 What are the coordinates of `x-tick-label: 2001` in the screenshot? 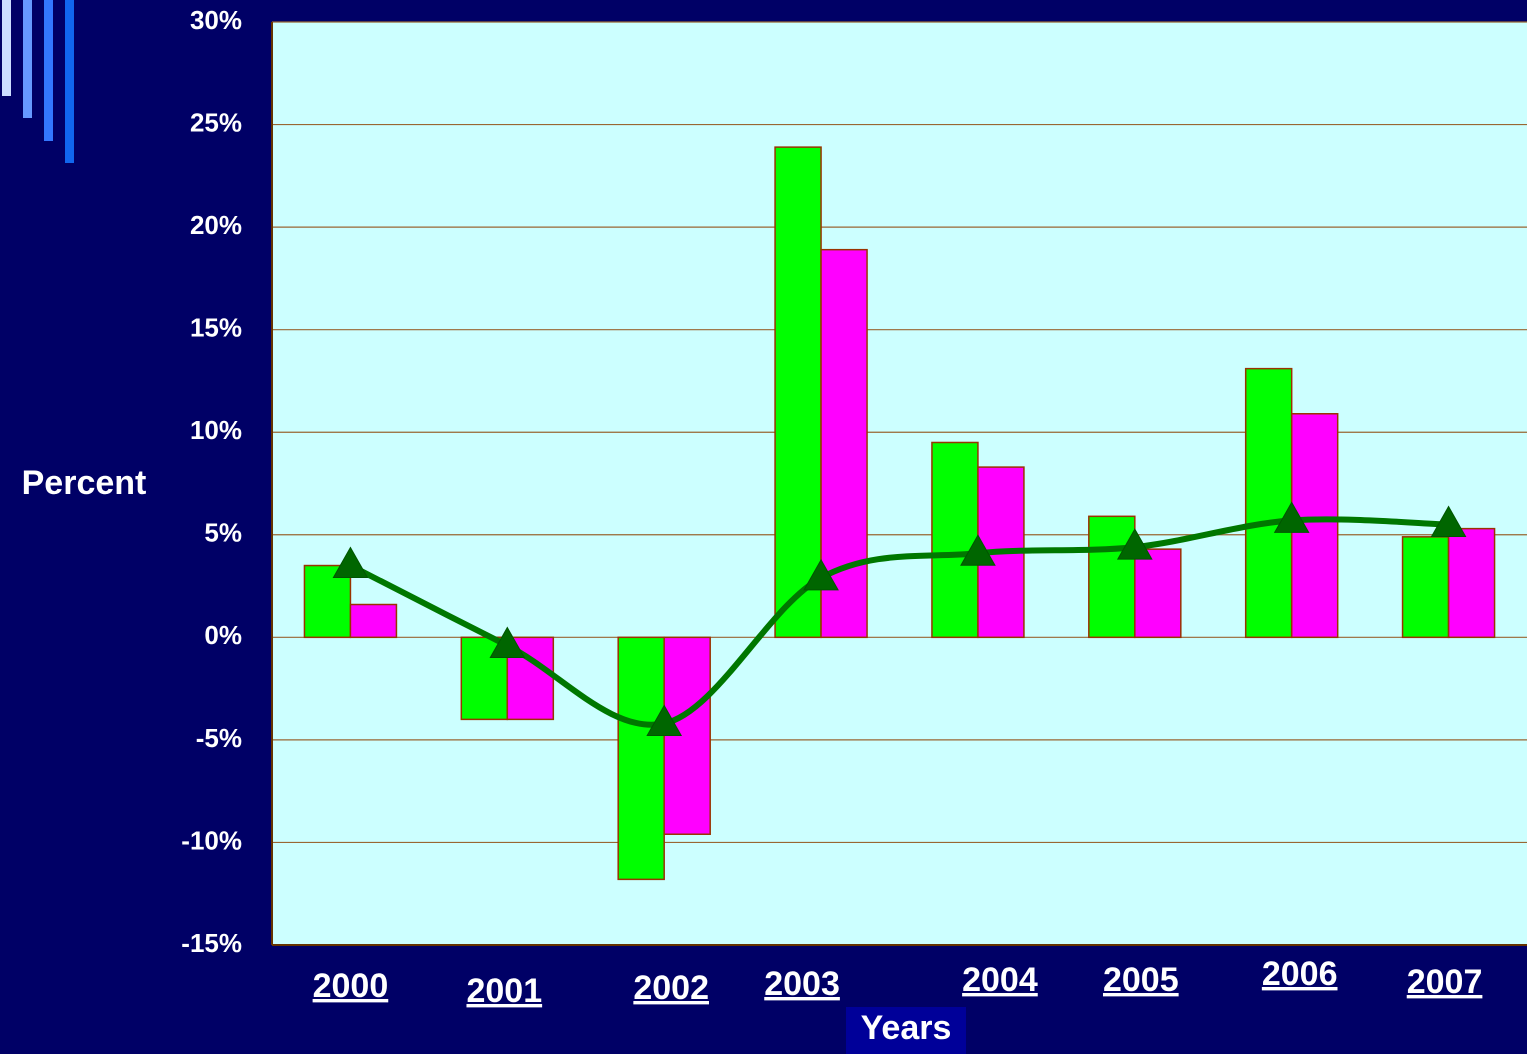 It's located at (504, 991).